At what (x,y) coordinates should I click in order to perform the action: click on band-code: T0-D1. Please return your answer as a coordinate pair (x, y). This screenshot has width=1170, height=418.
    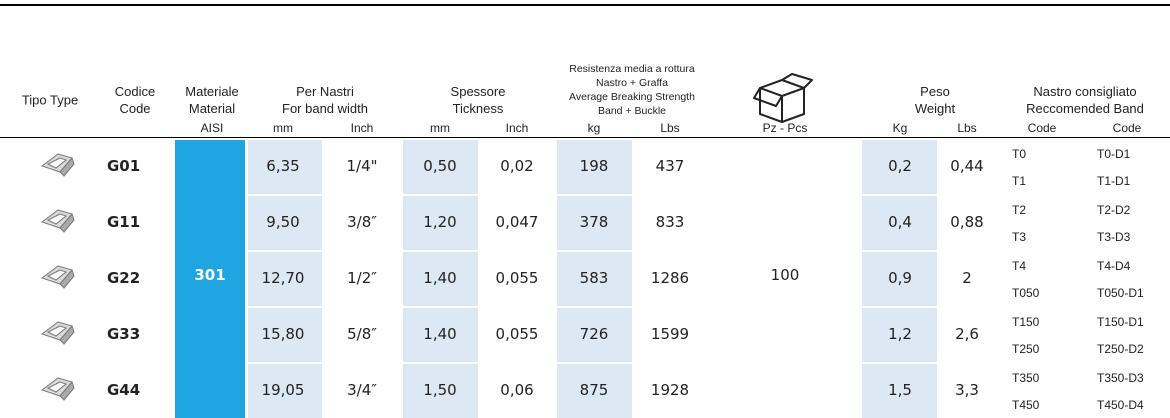
    Looking at the image, I should click on (1114, 154).